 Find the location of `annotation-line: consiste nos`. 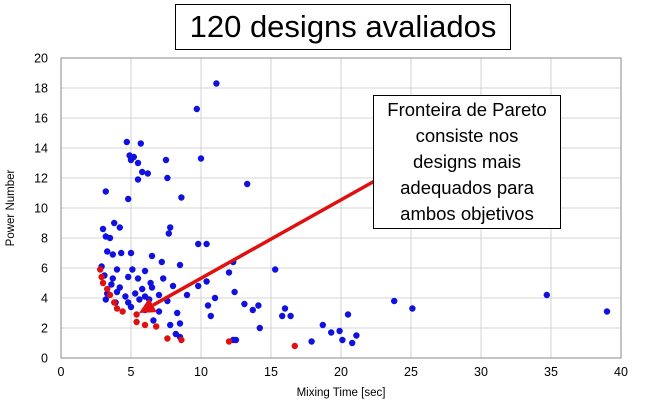

annotation-line: consiste nos is located at coordinates (467, 135).